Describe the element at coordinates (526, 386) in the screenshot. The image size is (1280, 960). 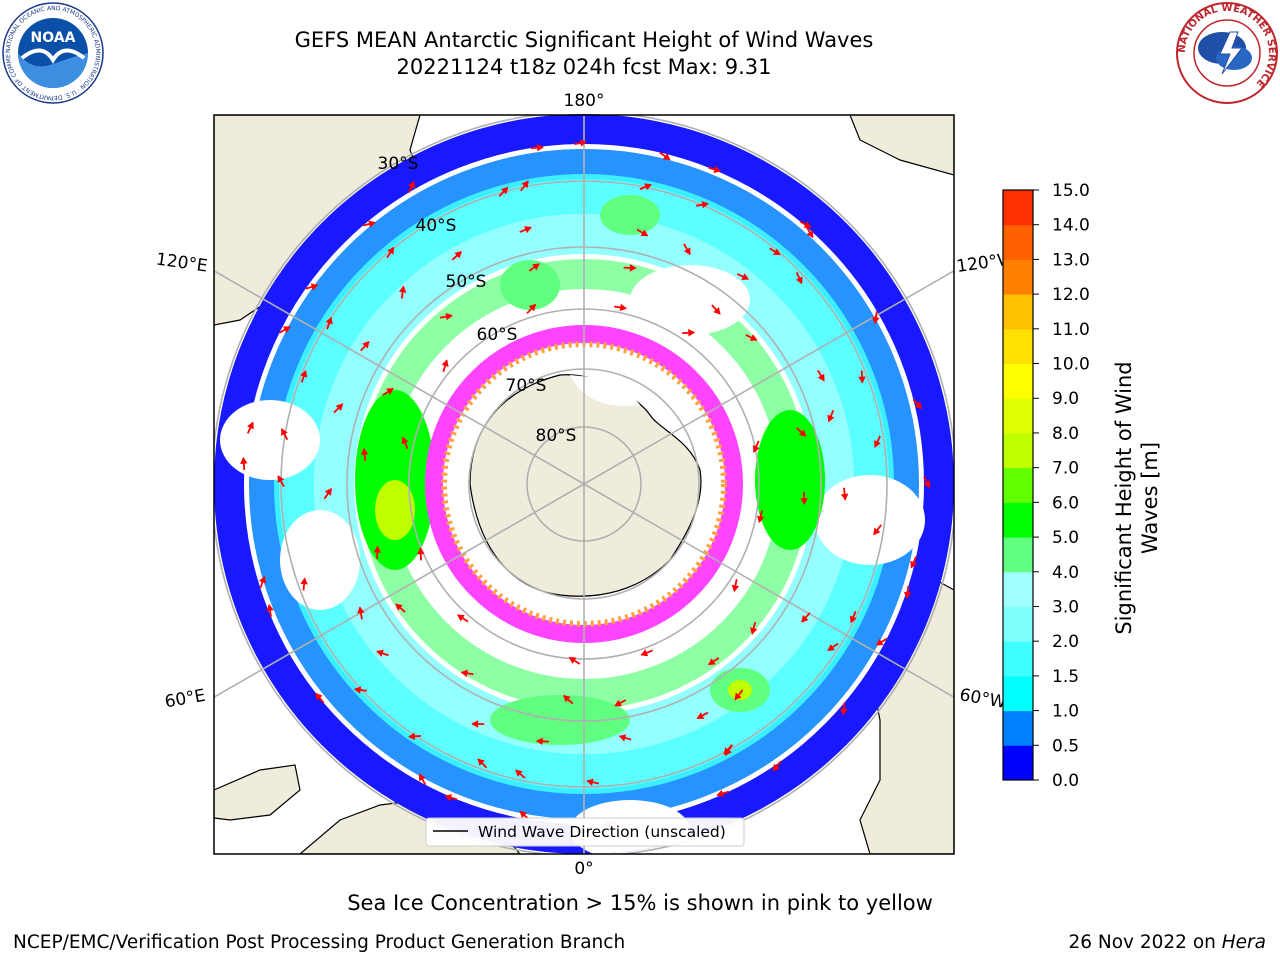
I see `lat-label-70s: 70°S` at that location.